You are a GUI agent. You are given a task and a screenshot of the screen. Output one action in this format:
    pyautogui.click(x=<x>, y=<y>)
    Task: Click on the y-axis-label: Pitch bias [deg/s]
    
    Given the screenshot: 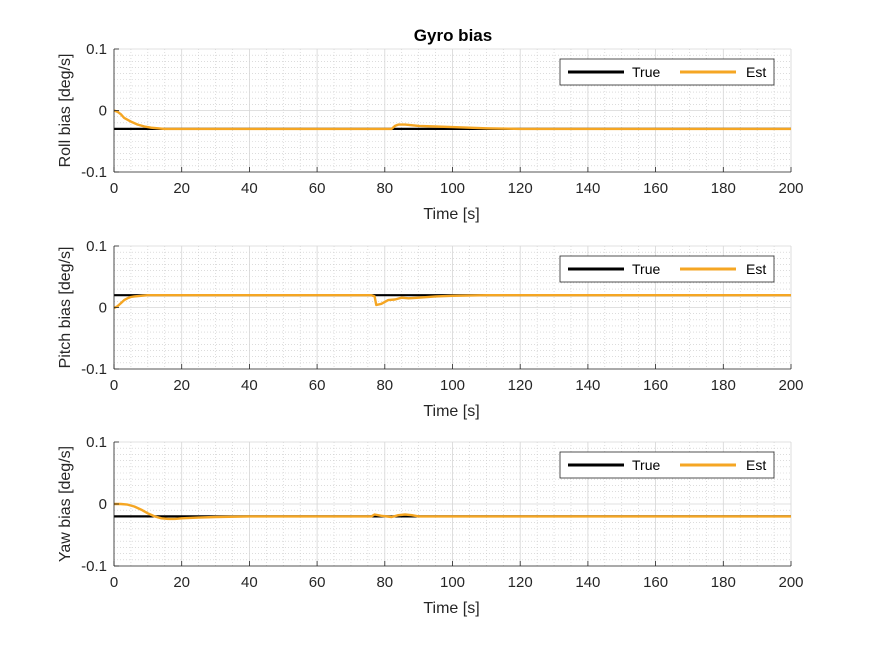 What is the action you would take?
    pyautogui.click(x=65, y=308)
    